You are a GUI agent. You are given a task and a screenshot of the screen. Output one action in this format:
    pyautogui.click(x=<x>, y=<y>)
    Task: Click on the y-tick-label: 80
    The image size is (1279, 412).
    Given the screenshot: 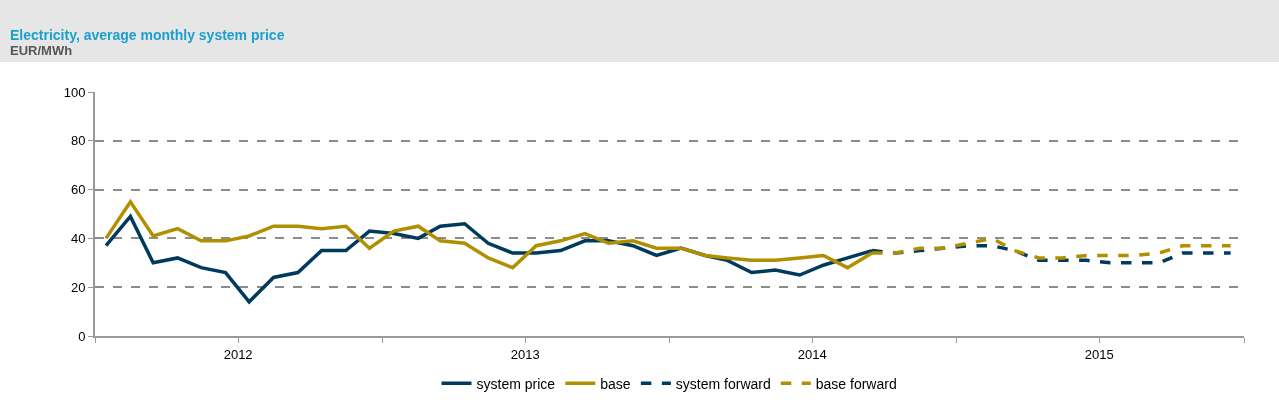 What is the action you would take?
    pyautogui.click(x=78, y=141)
    